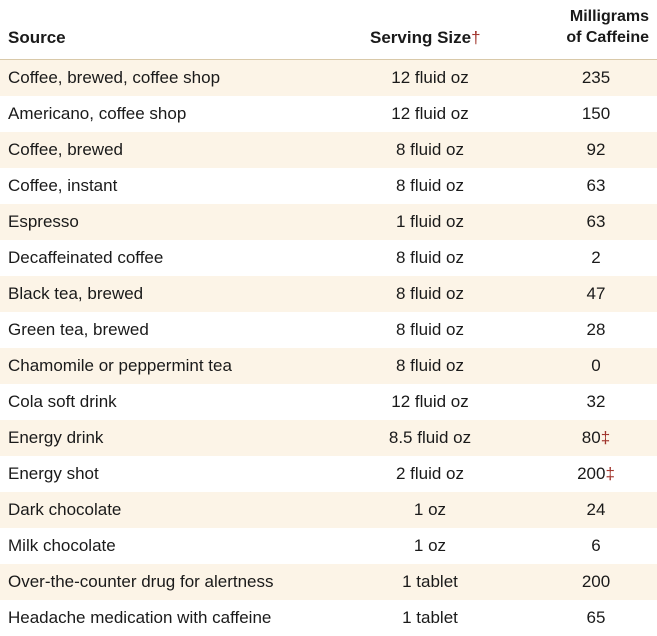  Describe the element at coordinates (97, 113) in the screenshot. I see `cell-source: Americano, coffee shop` at that location.